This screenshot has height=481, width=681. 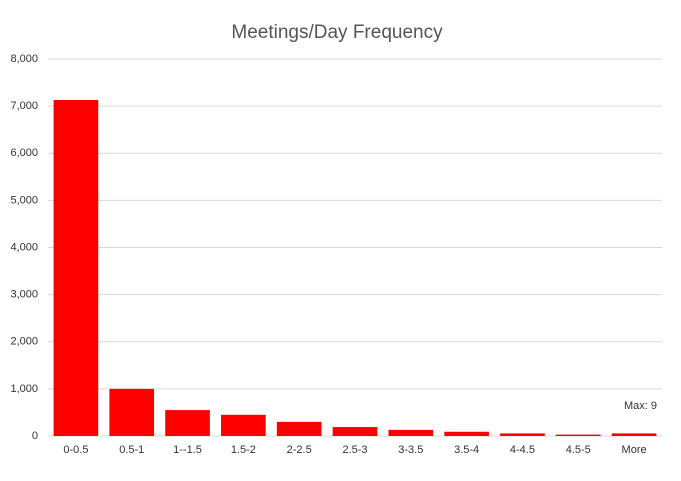 I want to click on x-tick-label: 1.5-2, so click(x=243, y=450).